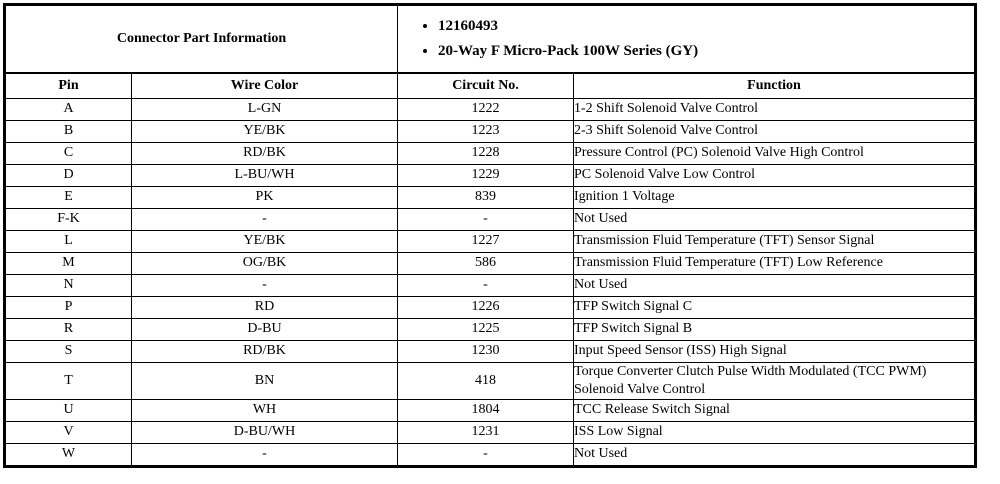  Describe the element at coordinates (485, 263) in the screenshot. I see `circuit-cell: 586` at that location.